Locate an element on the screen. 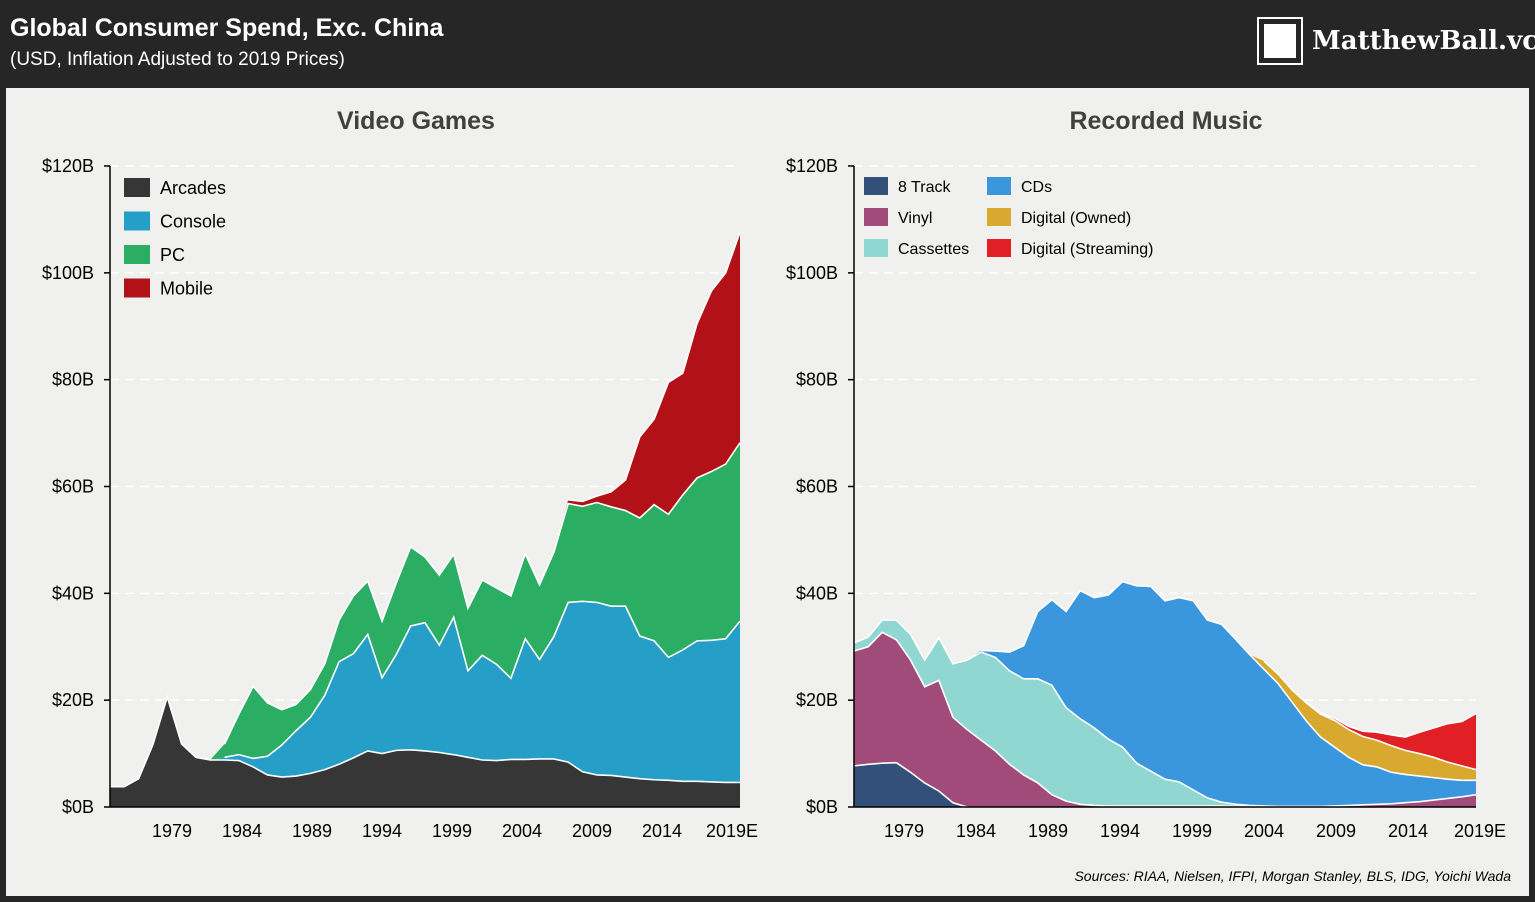 The width and height of the screenshot is (1535, 902). legend-item-cassettes: Cassettes is located at coordinates (916, 248).